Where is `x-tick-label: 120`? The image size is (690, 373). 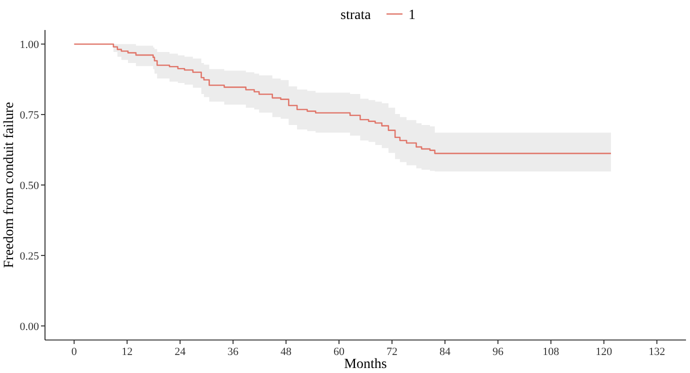 x-tick-label: 120 is located at coordinates (604, 352).